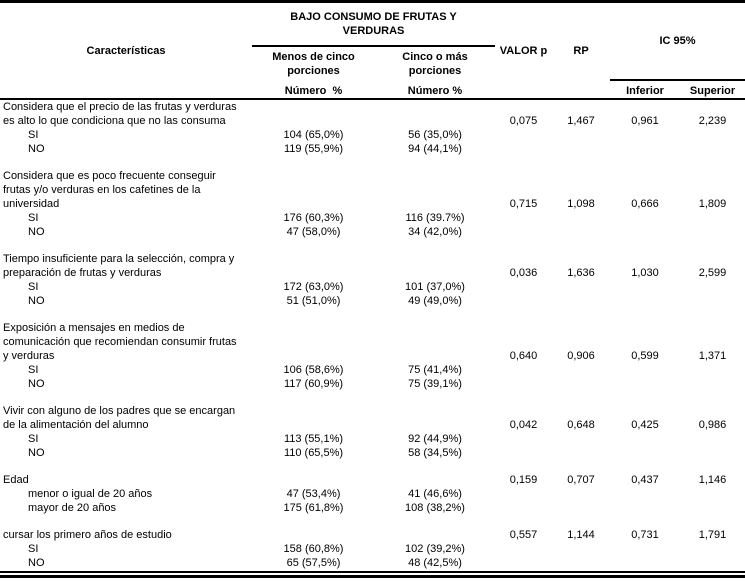 This screenshot has width=745, height=582. What do you see at coordinates (523, 356) in the screenshot?
I see `valor-p-value: 0,640` at bounding box center [523, 356].